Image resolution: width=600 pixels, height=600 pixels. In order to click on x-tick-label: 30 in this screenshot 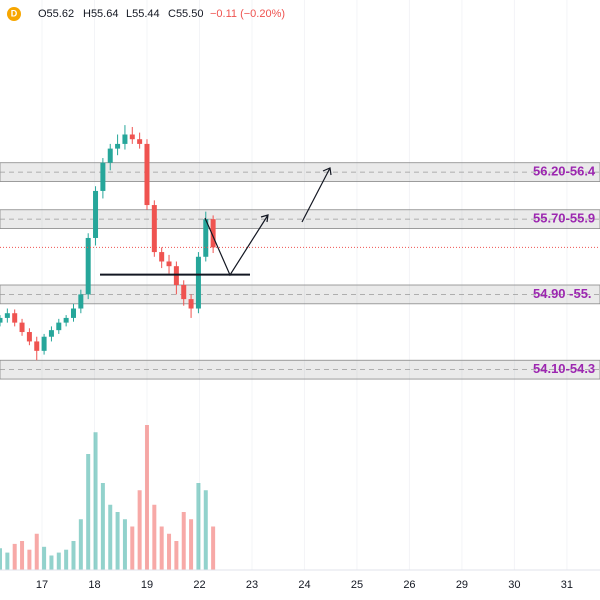, I will do `click(514, 585)`.